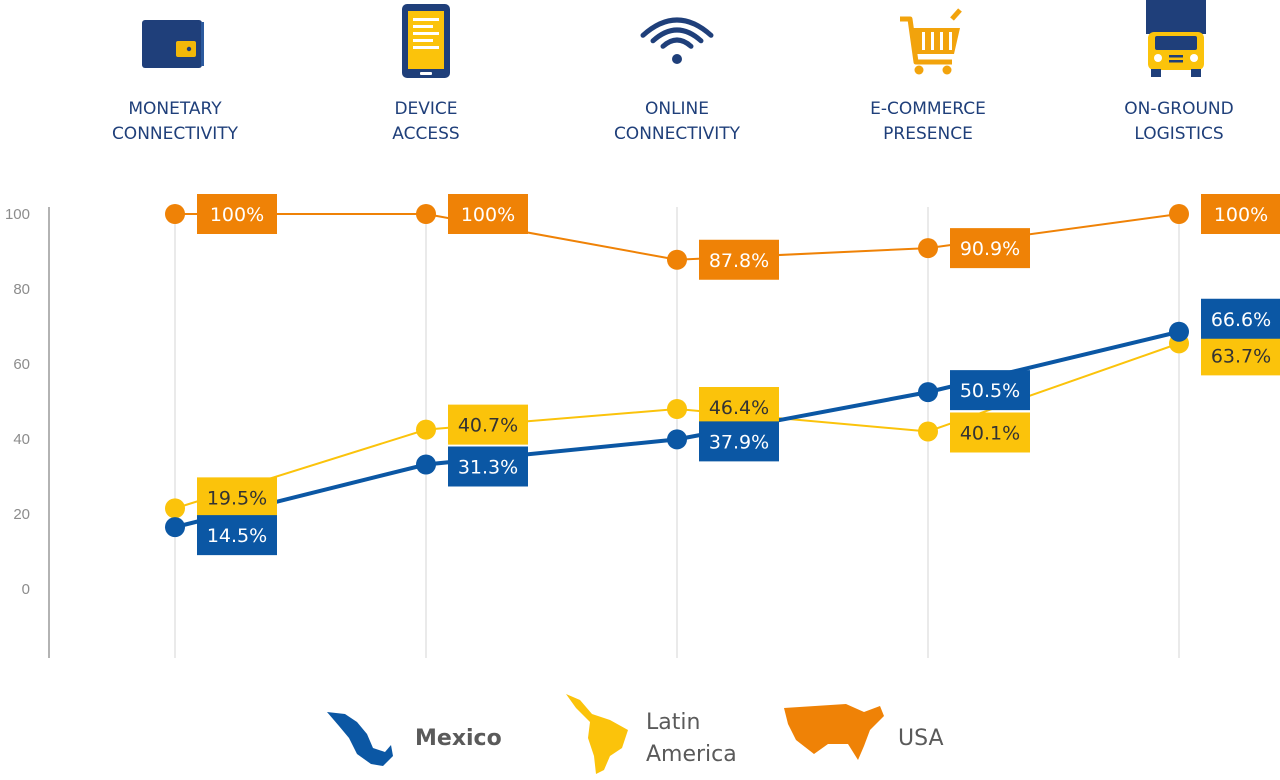  What do you see at coordinates (1176, 43) in the screenshot?
I see `truck-windshield` at bounding box center [1176, 43].